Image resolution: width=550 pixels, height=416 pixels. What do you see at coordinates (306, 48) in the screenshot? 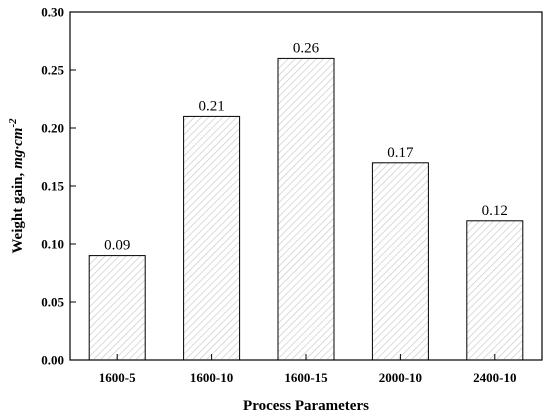
I see `bar-data-label: 0.26` at bounding box center [306, 48].